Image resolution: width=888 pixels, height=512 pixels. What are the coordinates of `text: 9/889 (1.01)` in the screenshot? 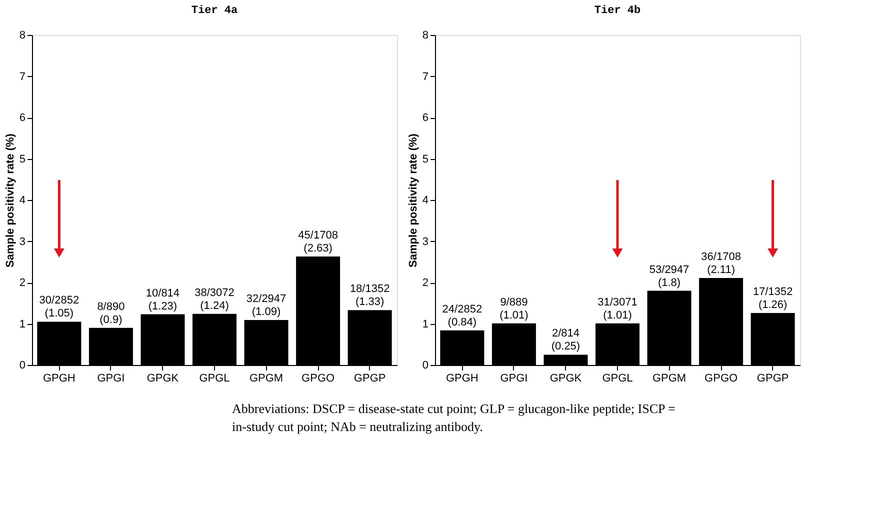 It's located at (514, 309).